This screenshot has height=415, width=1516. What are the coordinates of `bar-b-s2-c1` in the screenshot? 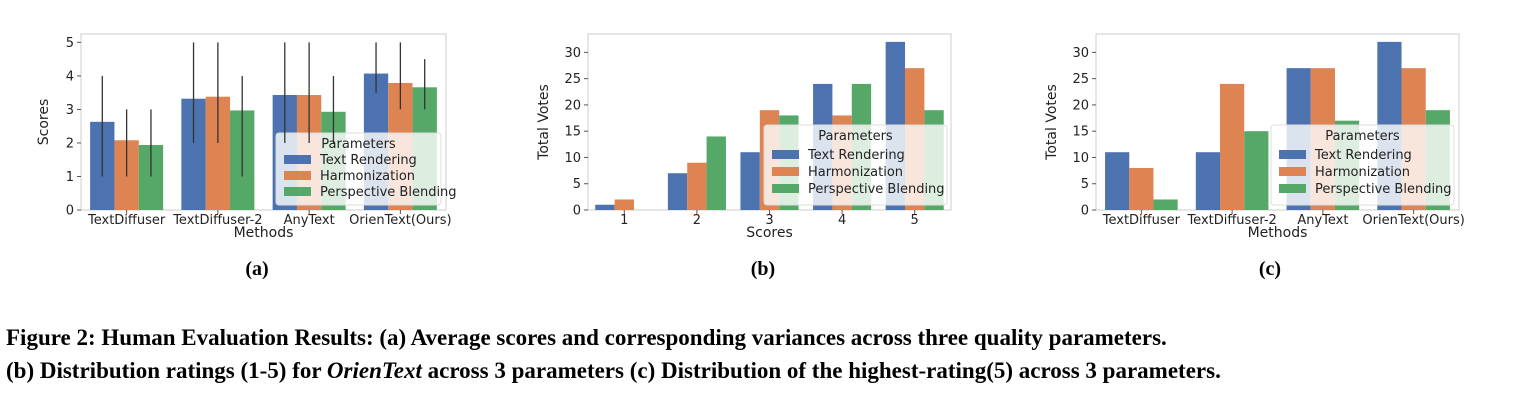 It's located at (716, 173).